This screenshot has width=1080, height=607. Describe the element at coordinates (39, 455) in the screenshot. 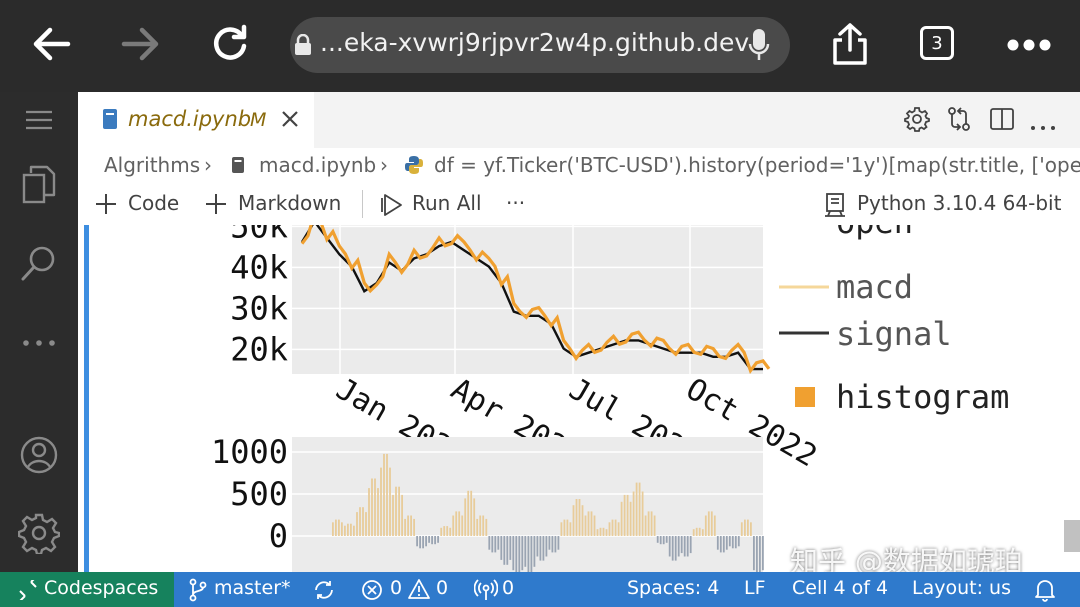

I see `account-icon` at that location.